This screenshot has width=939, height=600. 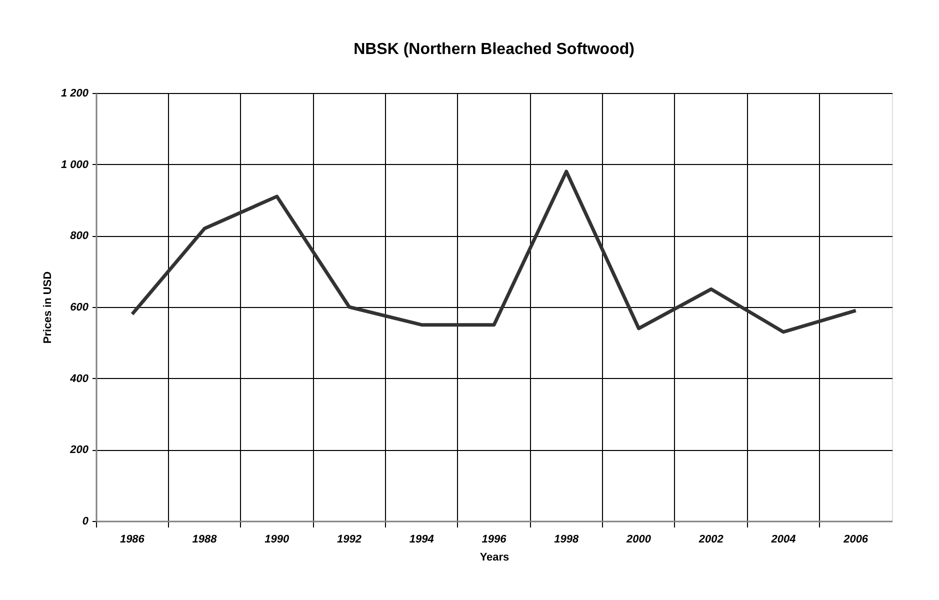 What do you see at coordinates (494, 49) in the screenshot?
I see `chart-title: NBSK (Northern Bleached Softwood)` at bounding box center [494, 49].